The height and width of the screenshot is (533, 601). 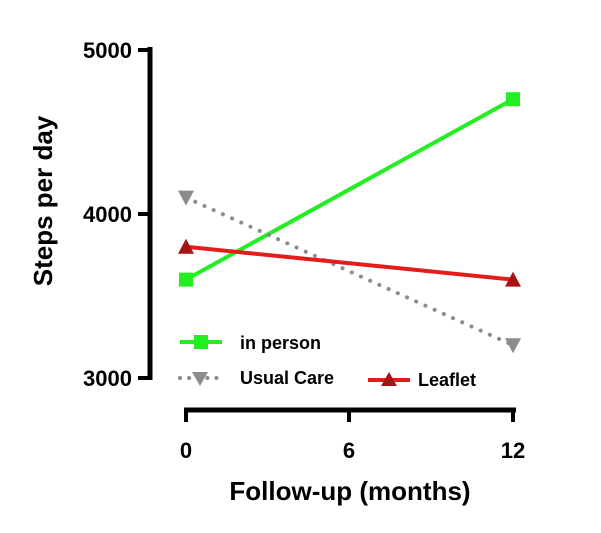 I want to click on legend-label: Leaflet, so click(x=447, y=380).